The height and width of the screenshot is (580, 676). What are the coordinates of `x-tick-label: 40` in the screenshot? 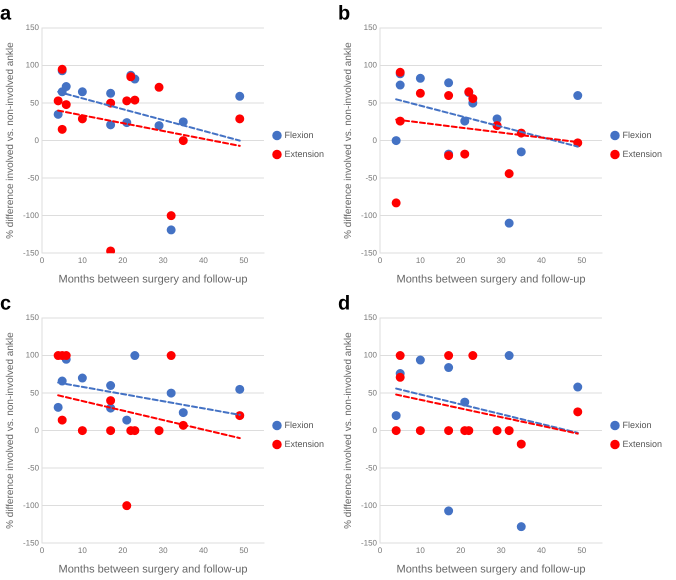 It's located at (541, 261).